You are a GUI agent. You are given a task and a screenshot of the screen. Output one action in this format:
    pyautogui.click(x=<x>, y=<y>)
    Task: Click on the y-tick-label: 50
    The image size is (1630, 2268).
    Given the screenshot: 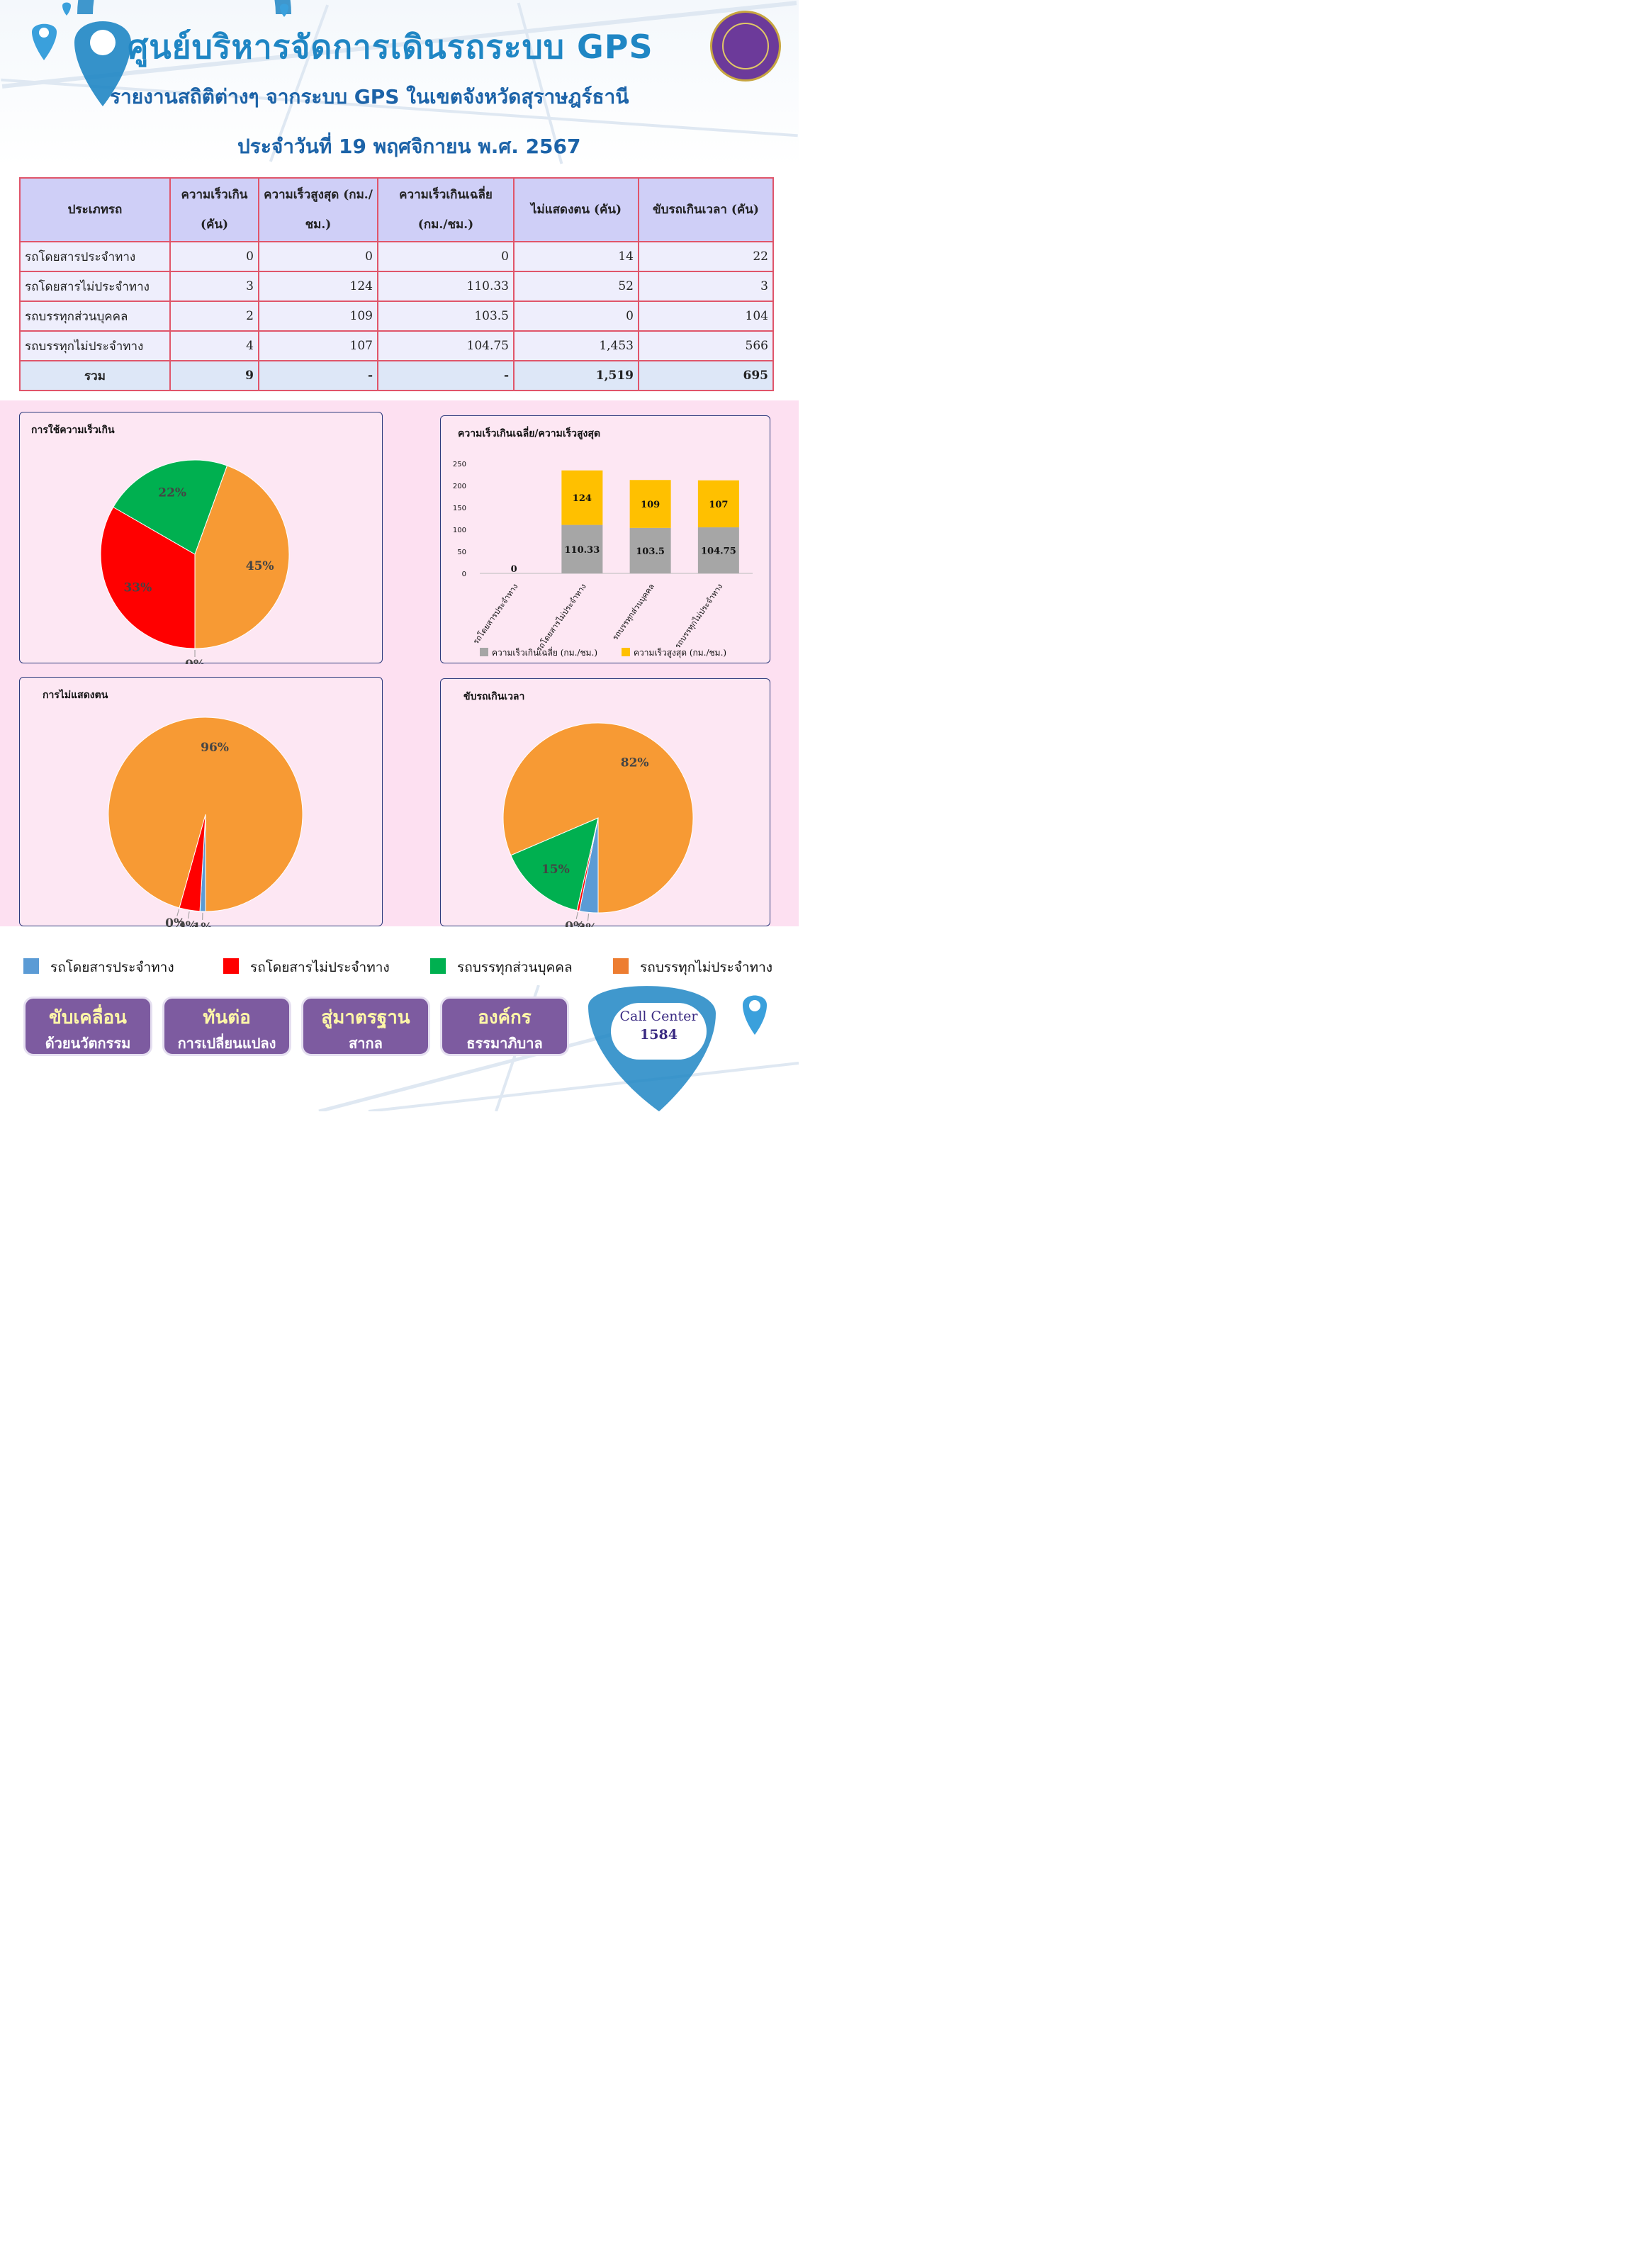 What is the action you would take?
    pyautogui.click(x=461, y=552)
    